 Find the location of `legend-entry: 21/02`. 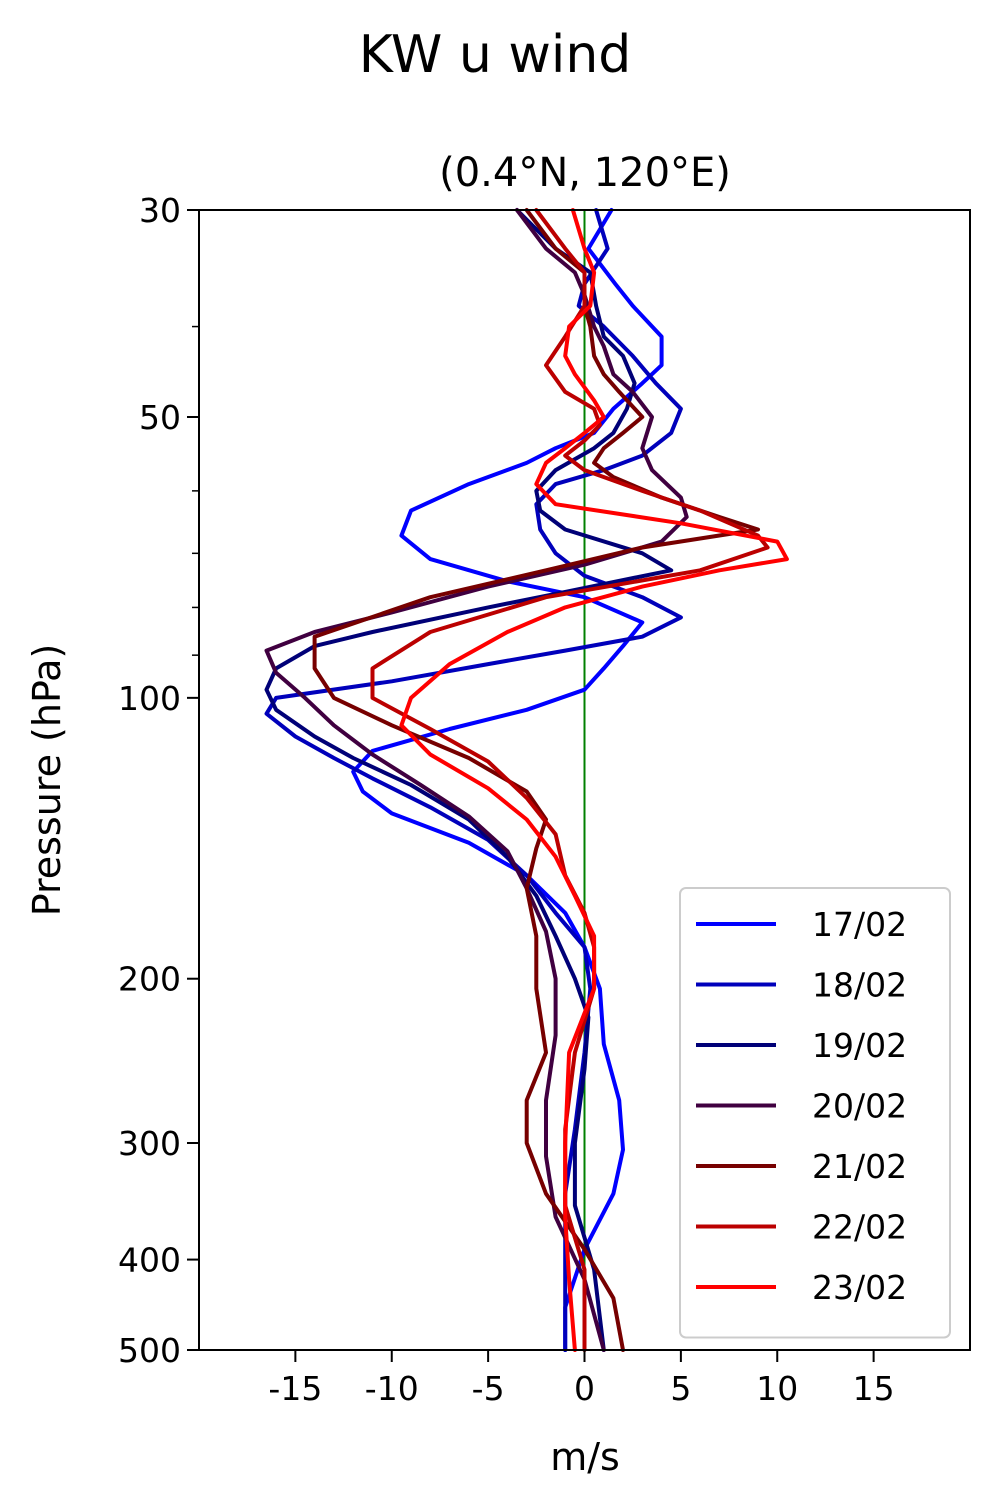

legend-entry: 21/02 is located at coordinates (859, 1166).